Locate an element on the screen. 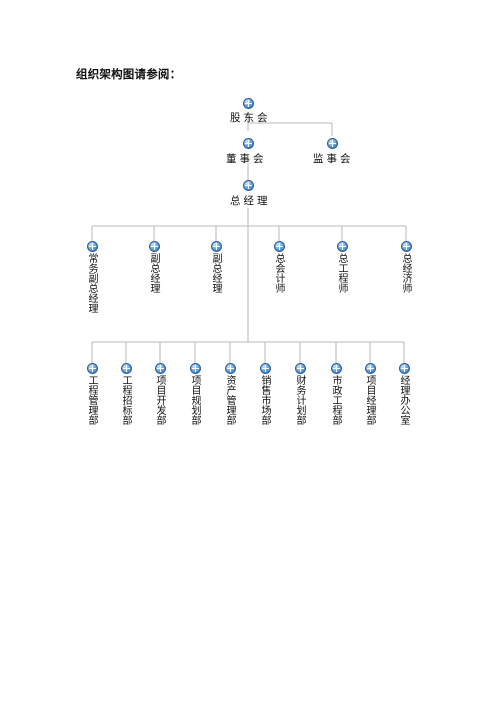 The height and width of the screenshot is (702, 496). gm-node-icon is located at coordinates (248, 185).